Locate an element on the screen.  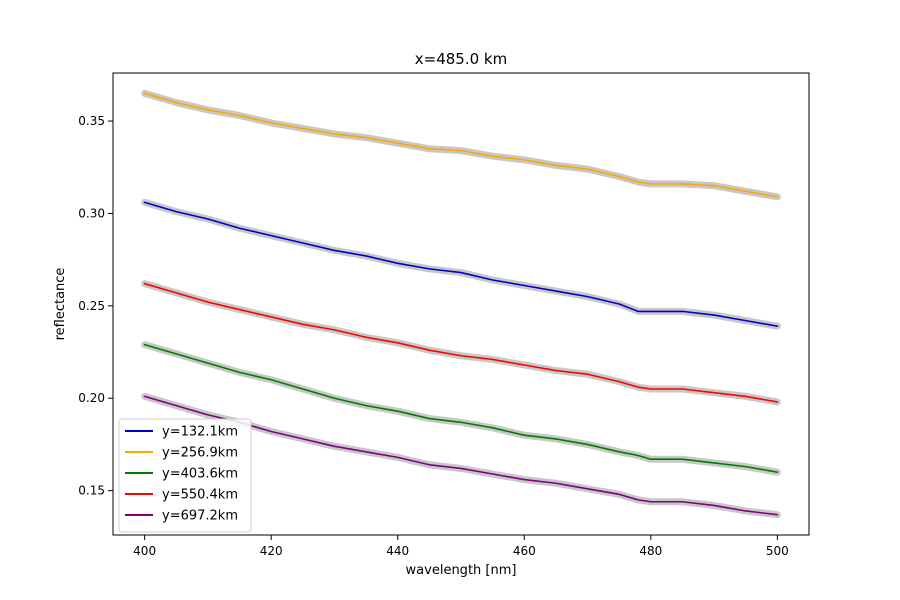
x-tick-label: 500 is located at coordinates (777, 551).